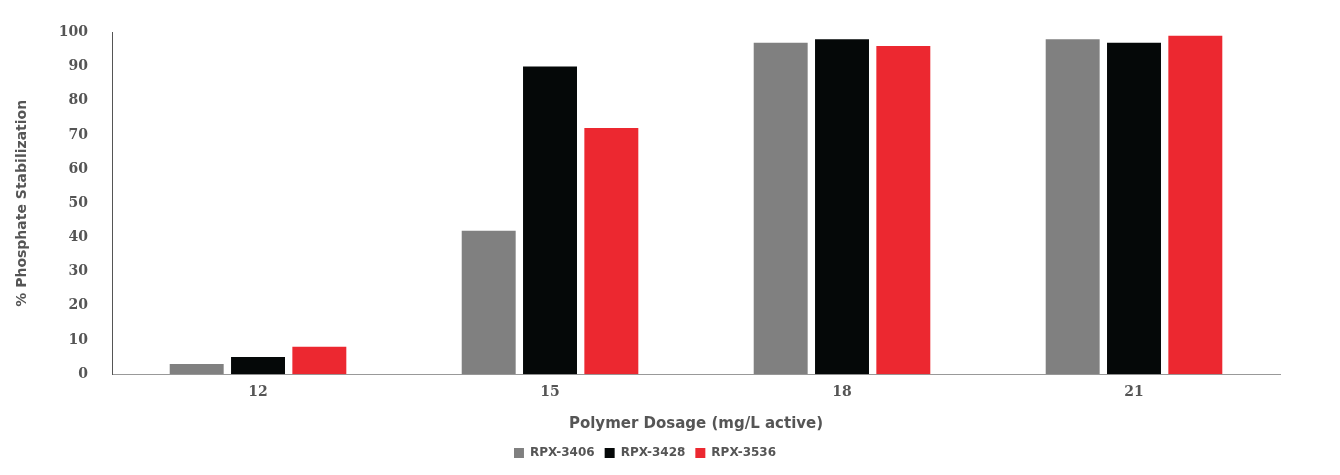  What do you see at coordinates (744, 452) in the screenshot?
I see `legend-label: RPX-3536` at bounding box center [744, 452].